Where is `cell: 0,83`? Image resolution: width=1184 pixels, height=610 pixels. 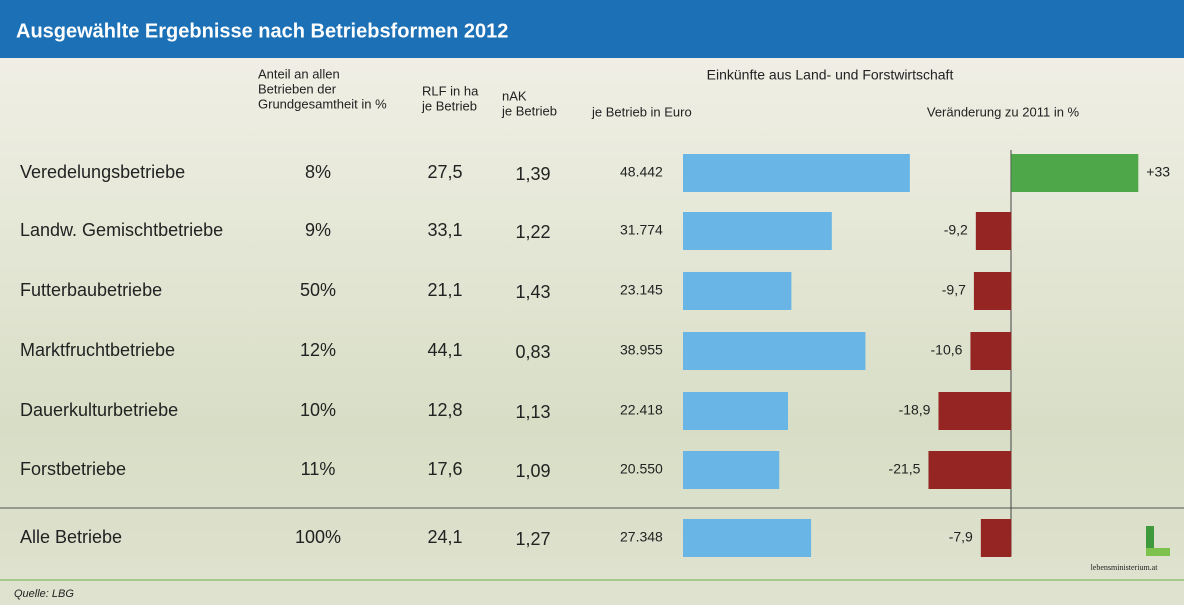
cell: 0,83 is located at coordinates (532, 352).